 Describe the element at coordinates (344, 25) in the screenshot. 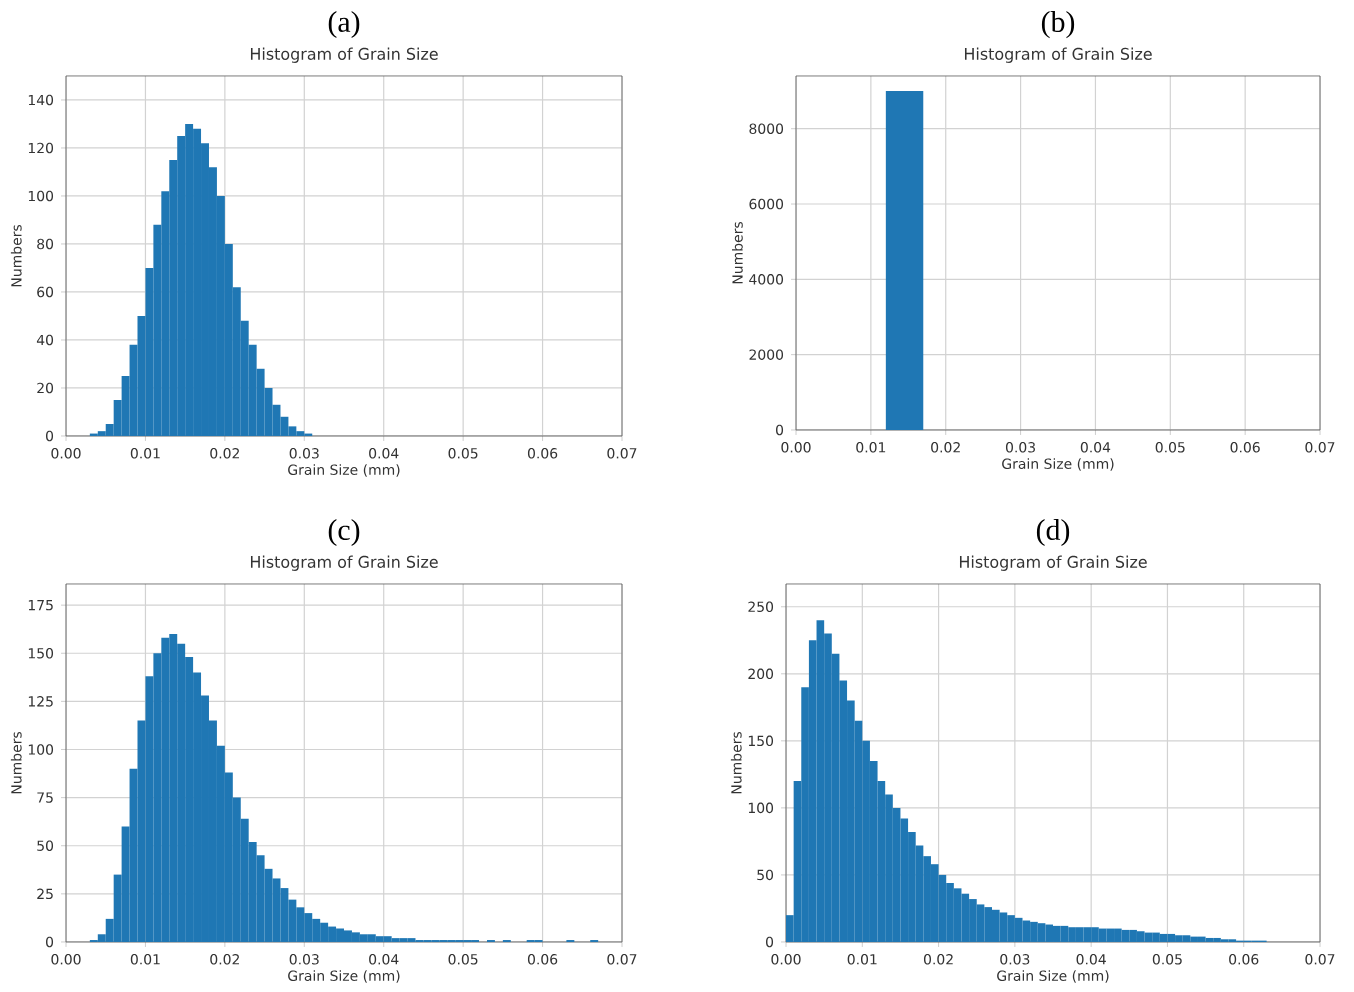

I see `chart-title: (a)` at that location.